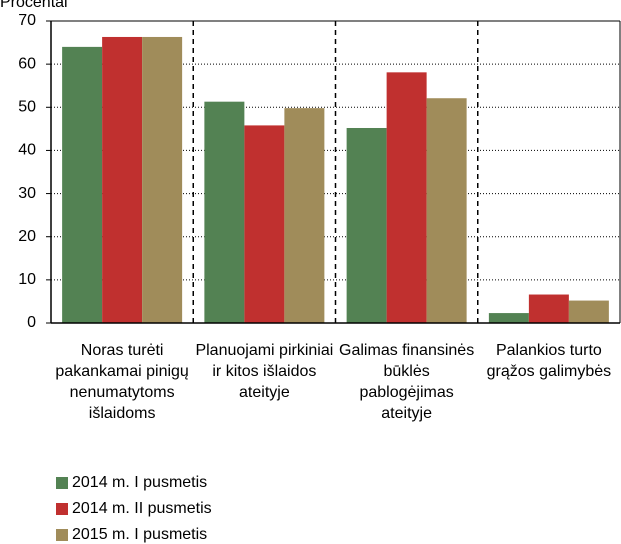 This screenshot has height=544, width=621. I want to click on y-tick-label: 70, so click(27, 20).